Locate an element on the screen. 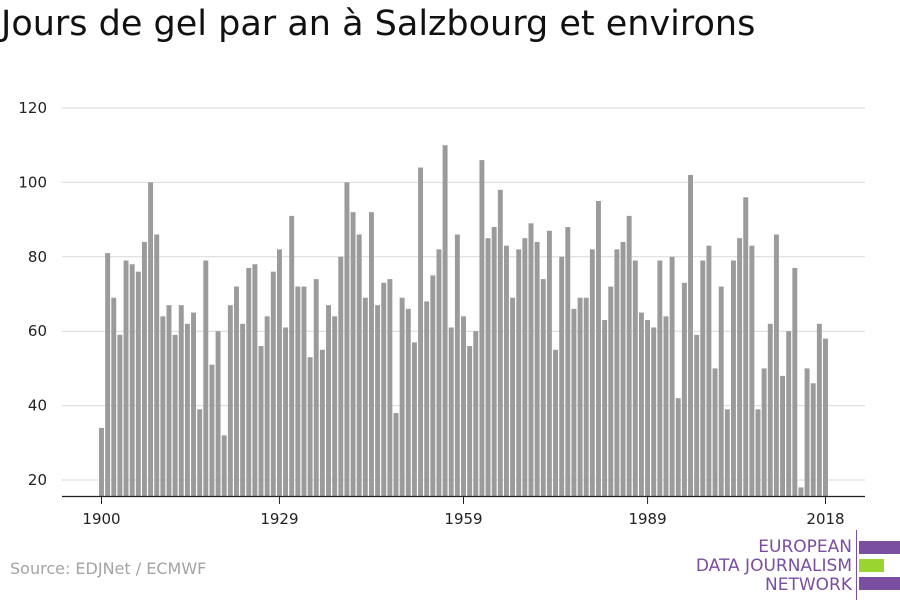  y-tick-label-40: 40 is located at coordinates (37, 406).